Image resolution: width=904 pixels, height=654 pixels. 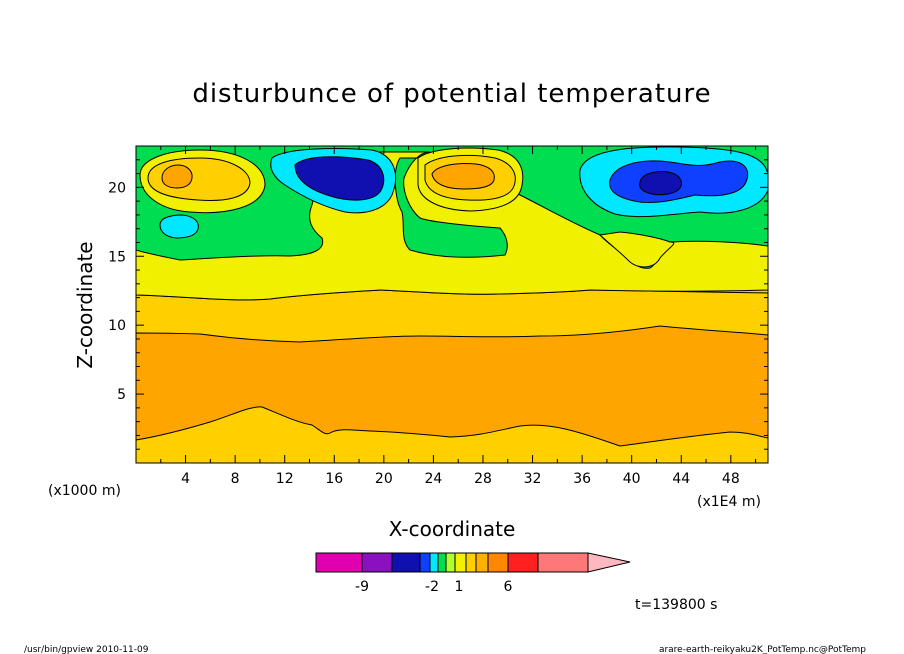 I want to click on colorbar, so click(x=473, y=562).